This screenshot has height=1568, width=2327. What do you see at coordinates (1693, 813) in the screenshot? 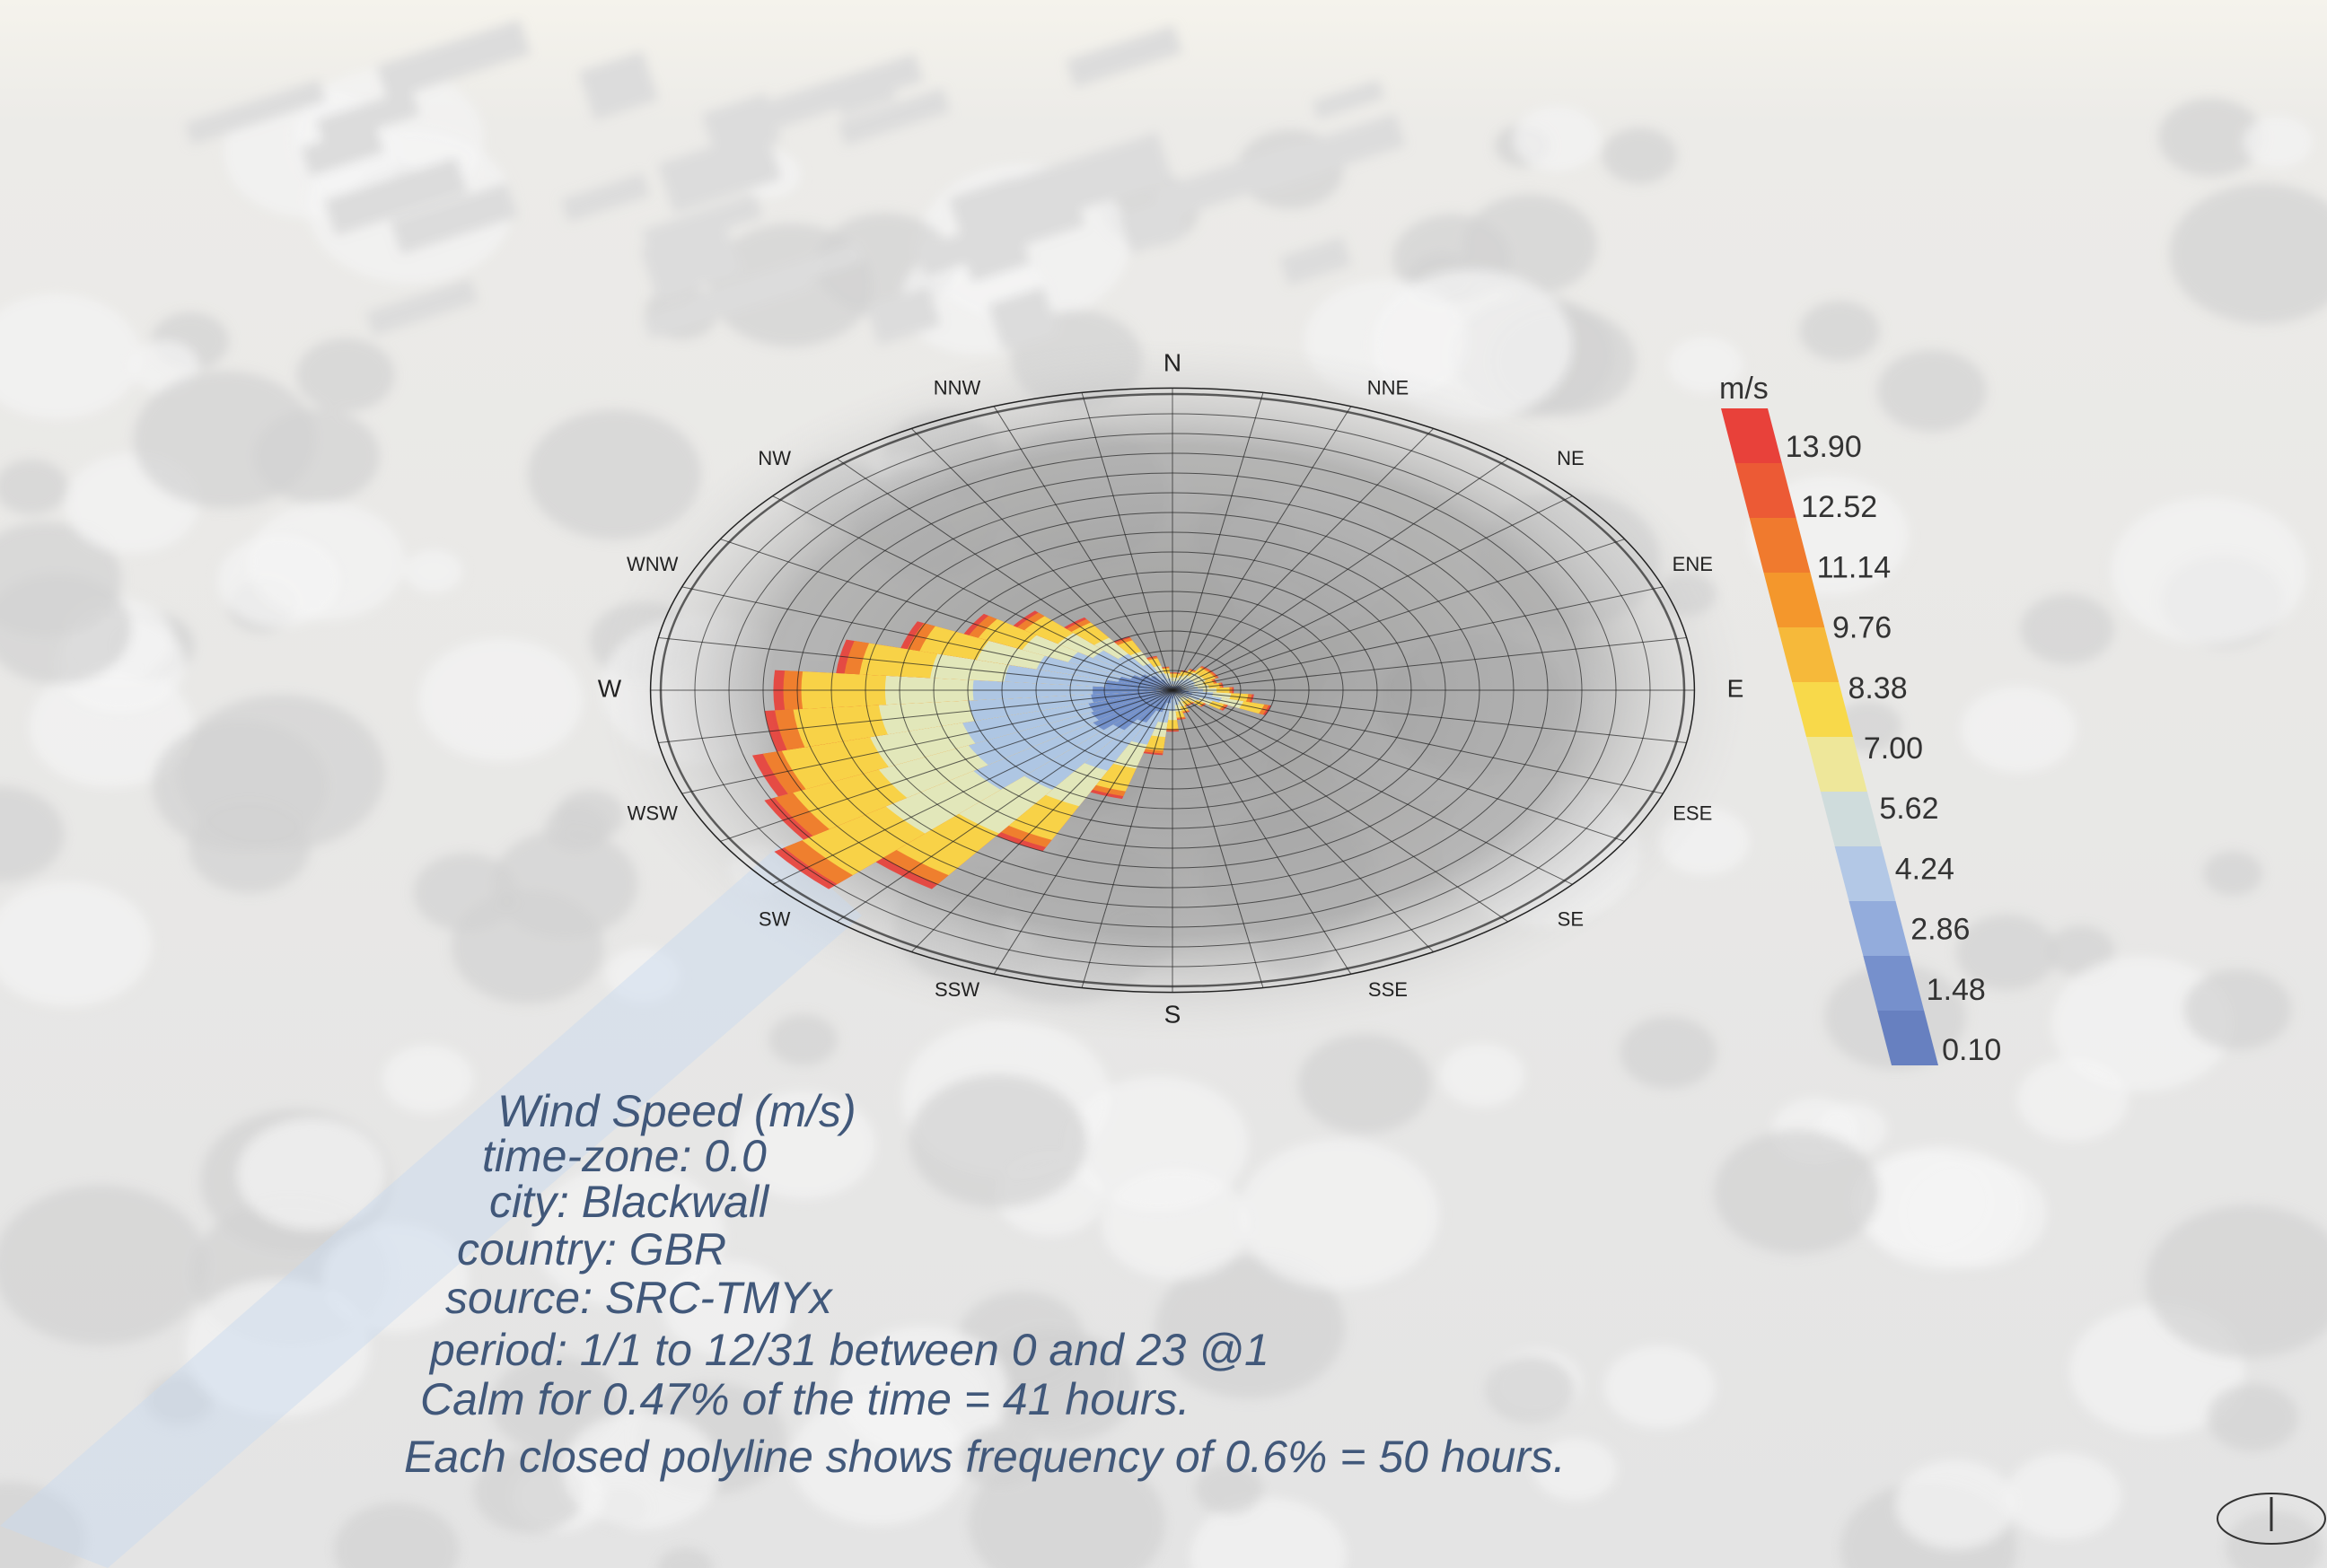
I see `compass-label: ESE` at bounding box center [1693, 813].